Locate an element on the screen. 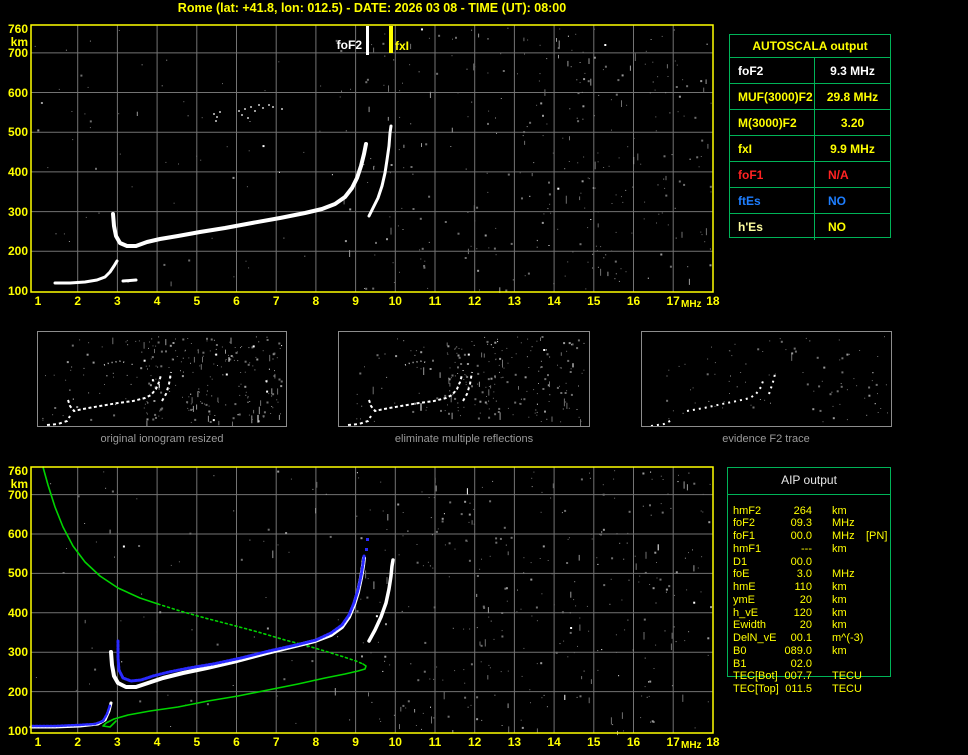 Image resolution: width=968 pixels, height=755 pixels. fitted-e-trace-blue is located at coordinates (71, 715).